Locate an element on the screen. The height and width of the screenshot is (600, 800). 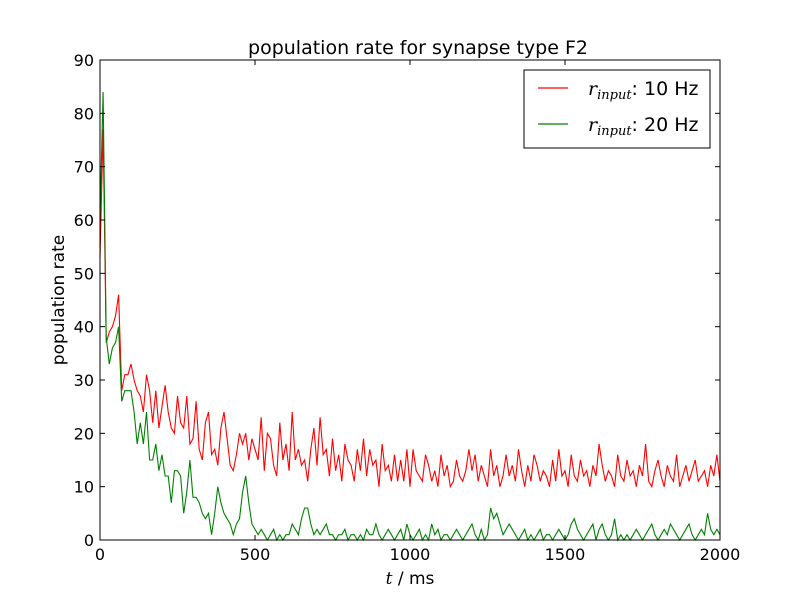
chart-title: population rate for synapse type F2 is located at coordinates (418, 48).